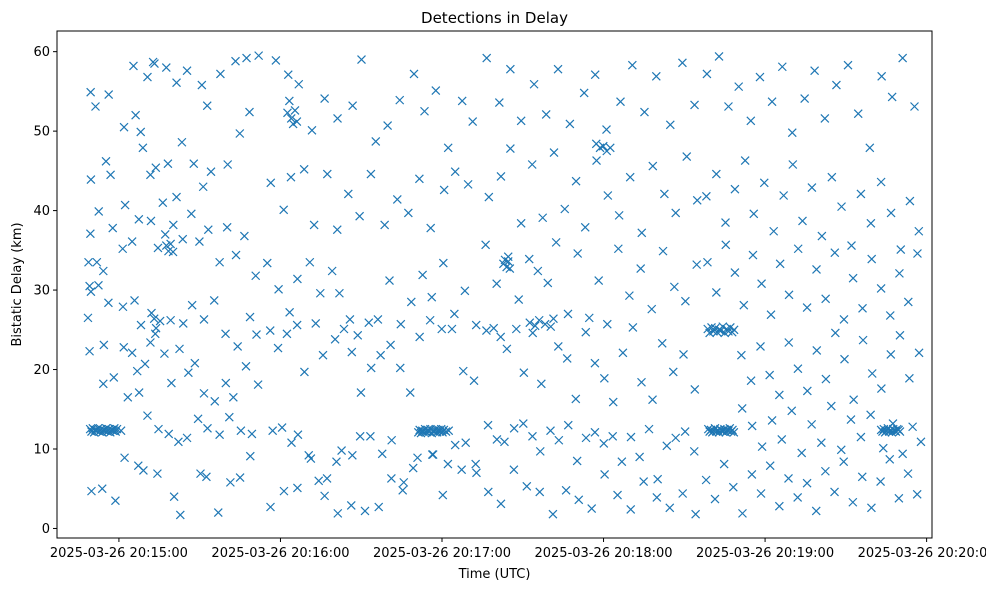 The image size is (986, 590). Describe the element at coordinates (119, 553) in the screenshot. I see `x-tick-label-0: 2025-03-26 20:15:00` at that location.